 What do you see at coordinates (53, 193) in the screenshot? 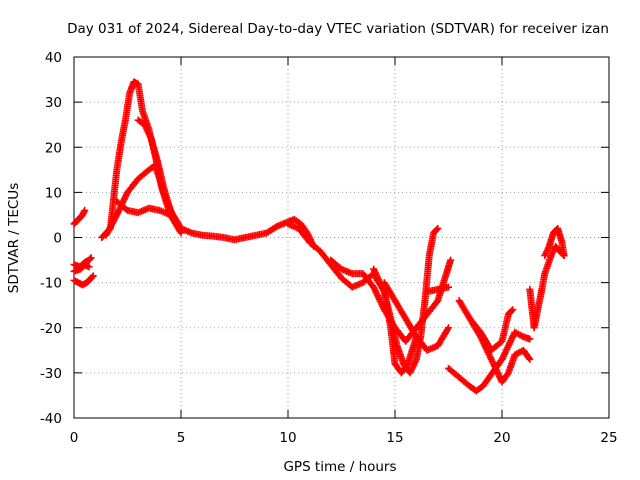
I see `y-tick-label: 10` at bounding box center [53, 193].